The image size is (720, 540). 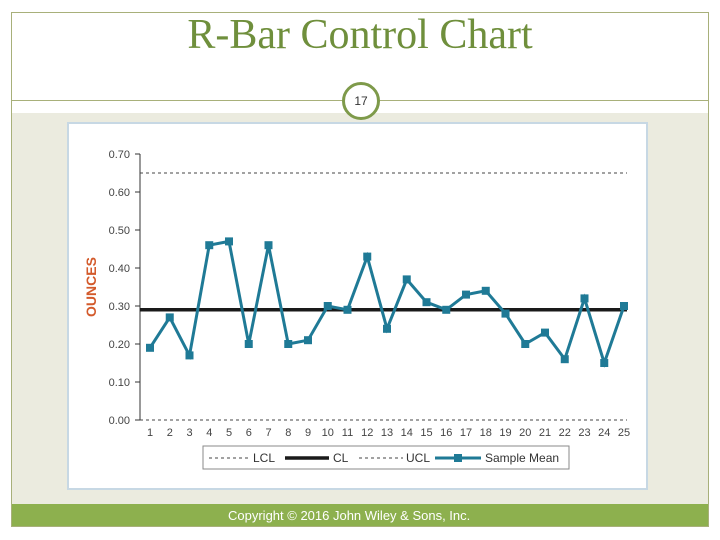 I want to click on x-tick-label: 16, so click(x=446, y=433).